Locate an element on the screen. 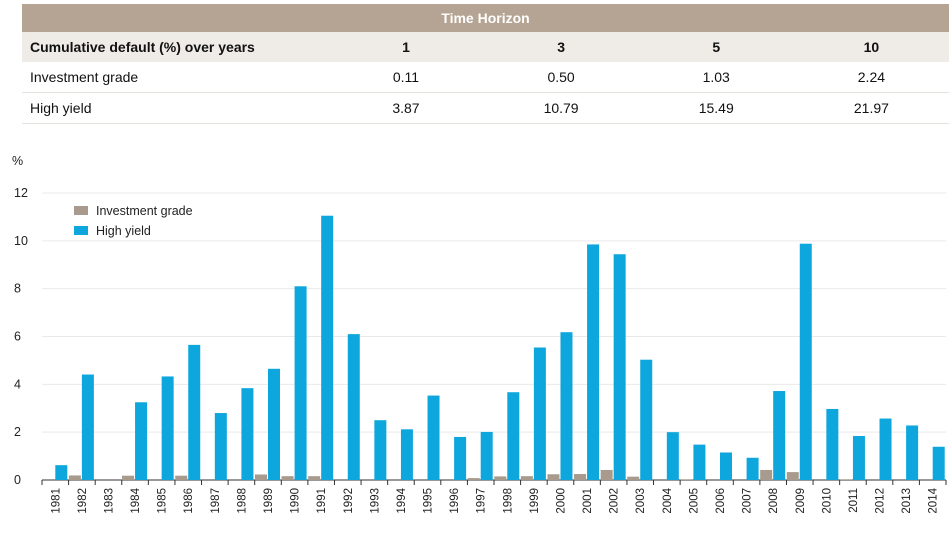 Image resolution: width=952 pixels, height=553 pixels. x-tick-label: 1992 is located at coordinates (349, 501).